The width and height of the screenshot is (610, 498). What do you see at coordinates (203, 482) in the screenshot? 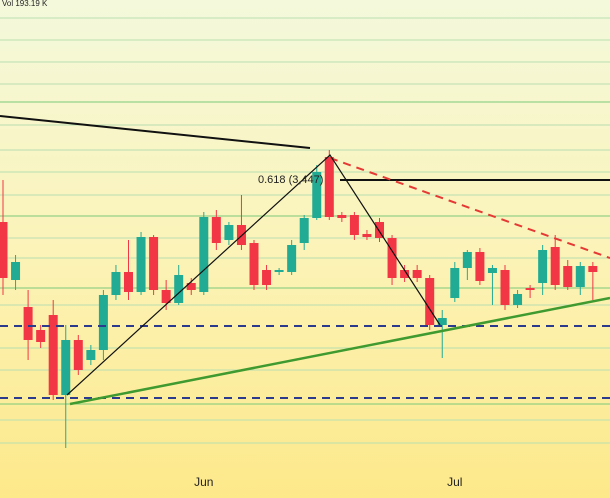
I see `x-tick-label: Jun` at bounding box center [203, 482].